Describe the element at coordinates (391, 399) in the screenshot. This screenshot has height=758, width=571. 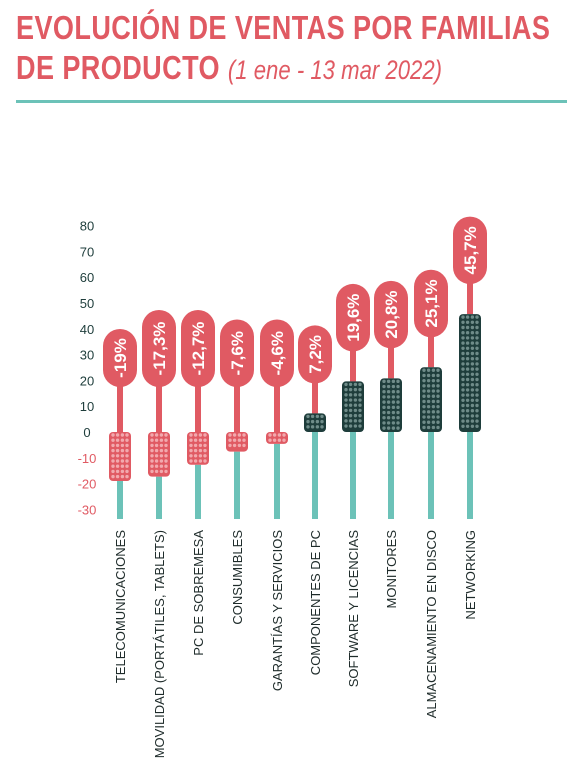
I see `bar-group: 20,8%` at that location.